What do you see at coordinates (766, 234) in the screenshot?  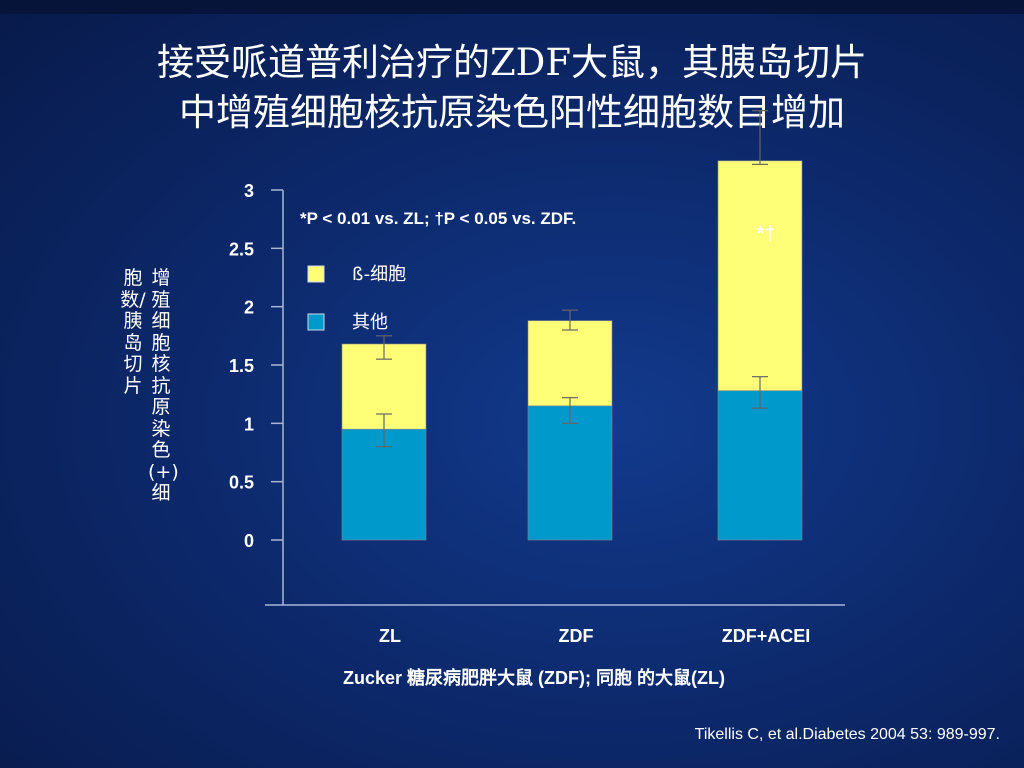 I see `significance-marker: *†` at bounding box center [766, 234].